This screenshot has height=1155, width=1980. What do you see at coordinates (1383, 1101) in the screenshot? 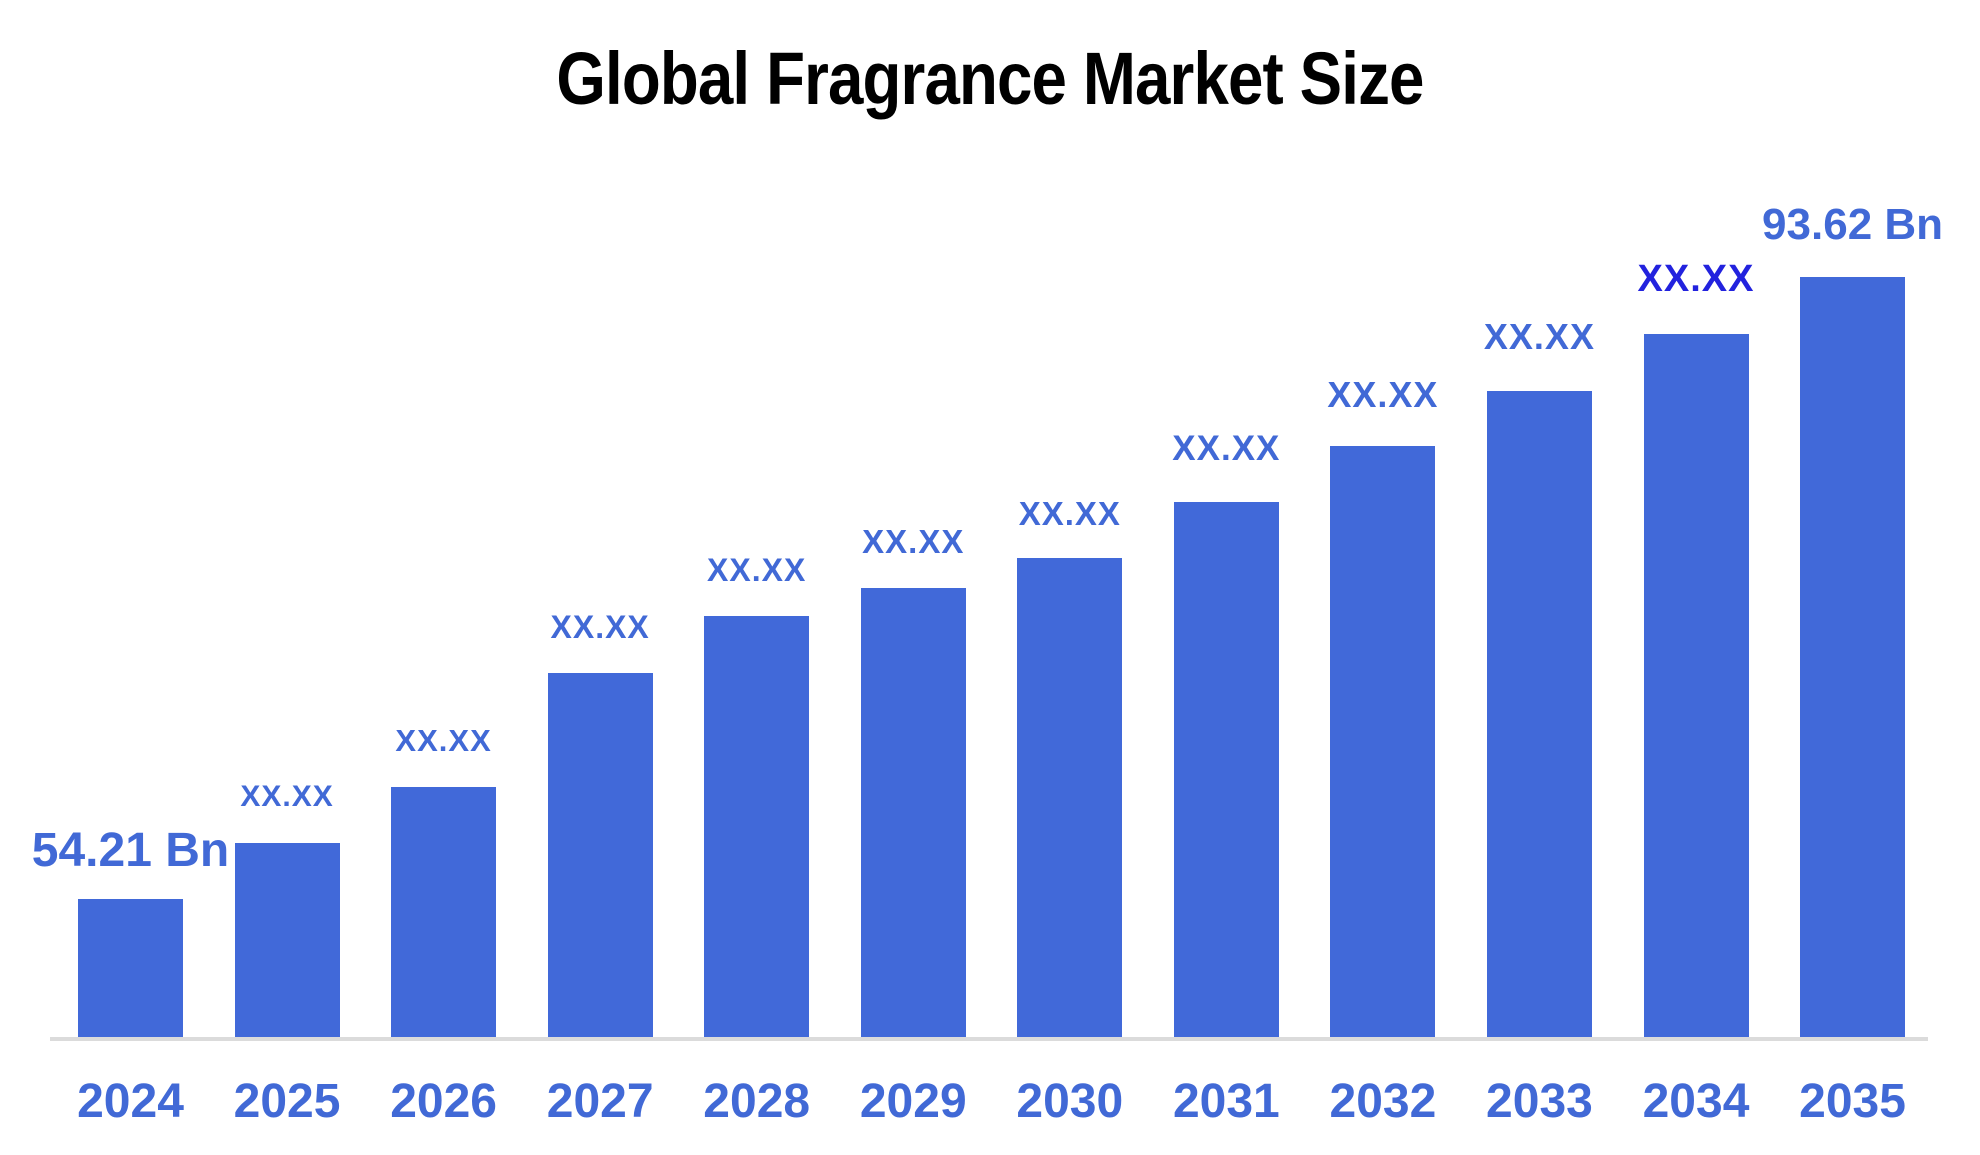
I see `x-axis-label-2032: 2032` at bounding box center [1383, 1101].